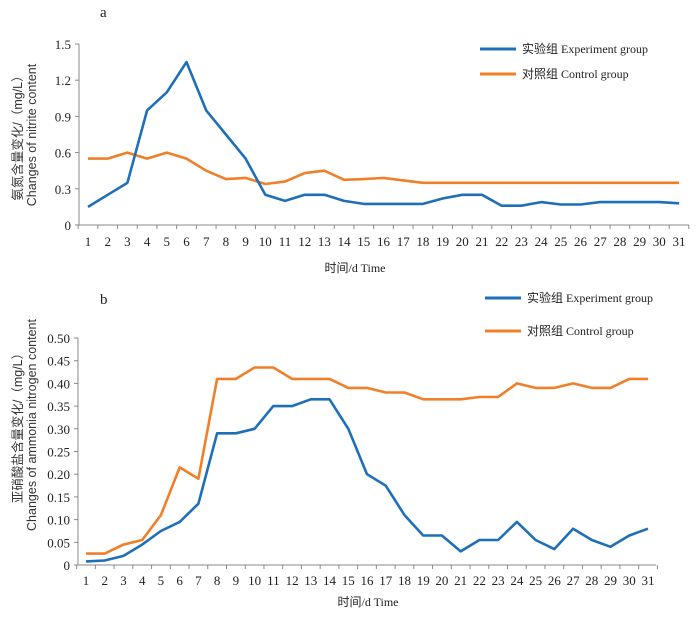 This screenshot has width=700, height=620. Describe the element at coordinates (17, 134) in the screenshot. I see `y-axis-title-cn: 氨氮含量变化/（mg/L）` at that location.